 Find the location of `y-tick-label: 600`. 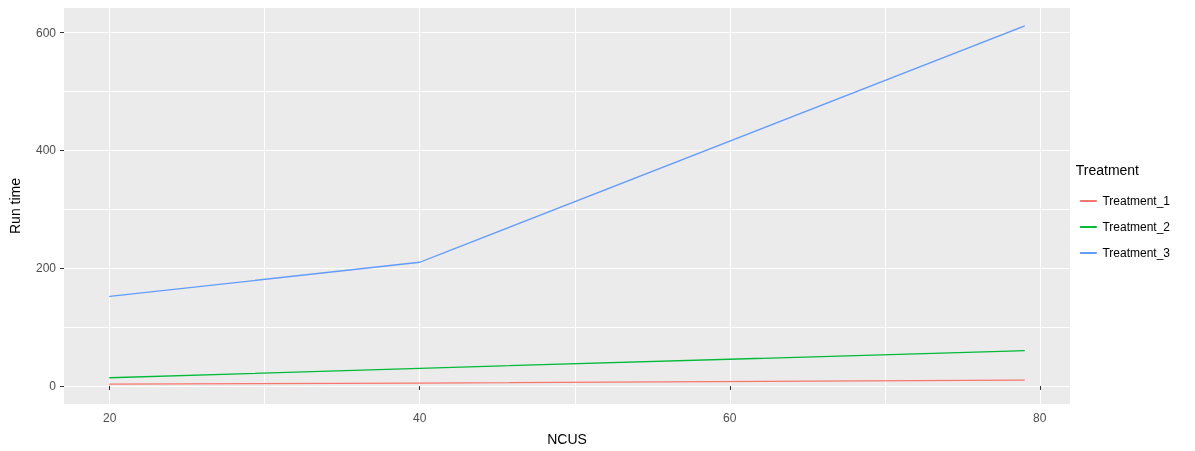

y-tick-label: 600 is located at coordinates (46, 32).